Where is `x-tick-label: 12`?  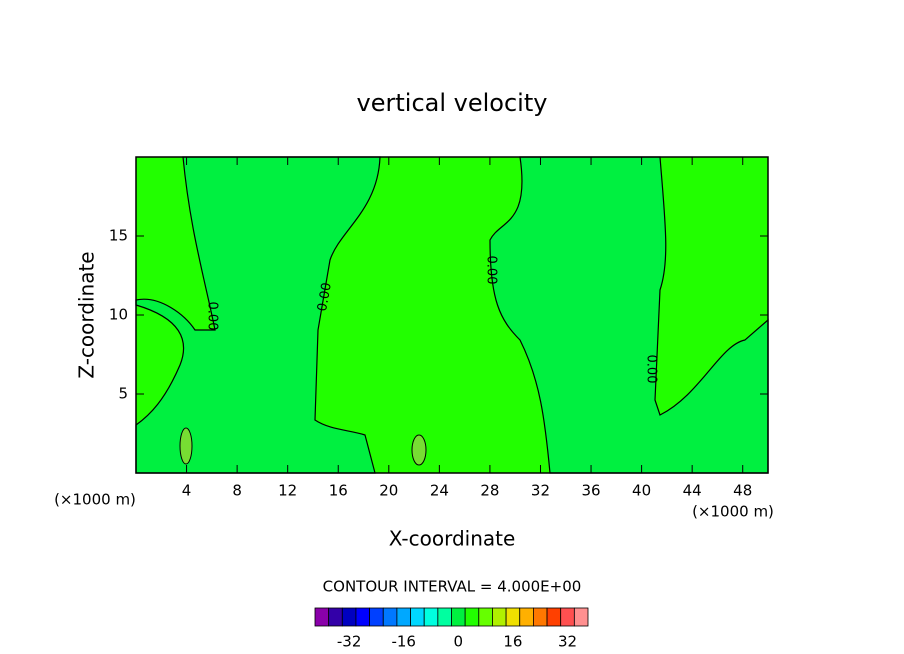
x-tick-label: 12 is located at coordinates (287, 491).